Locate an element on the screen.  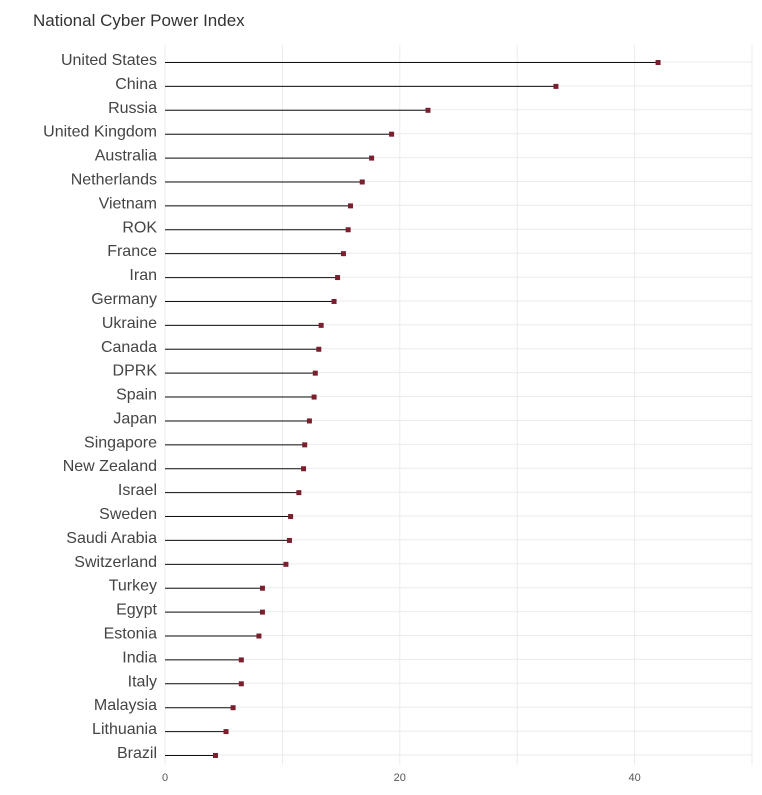
category-label: Lithuania is located at coordinates (124, 729).